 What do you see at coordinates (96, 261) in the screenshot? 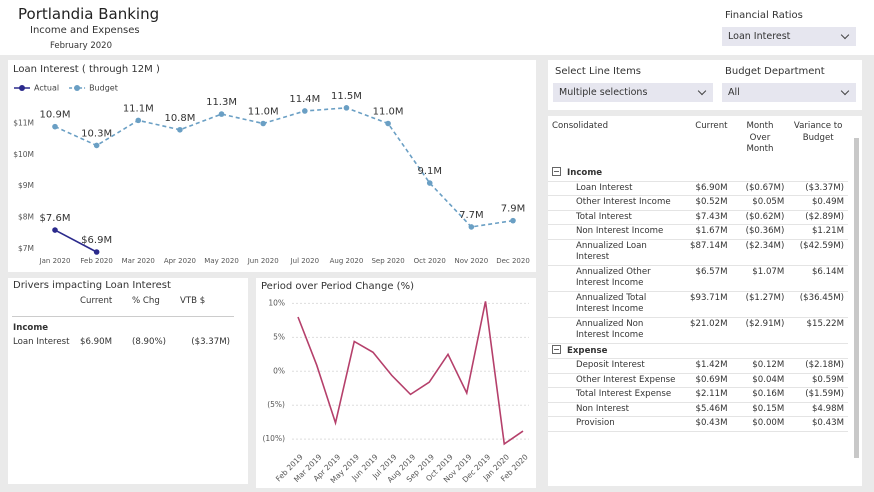
I see `x-tick-label: Feb 2020` at bounding box center [96, 261].